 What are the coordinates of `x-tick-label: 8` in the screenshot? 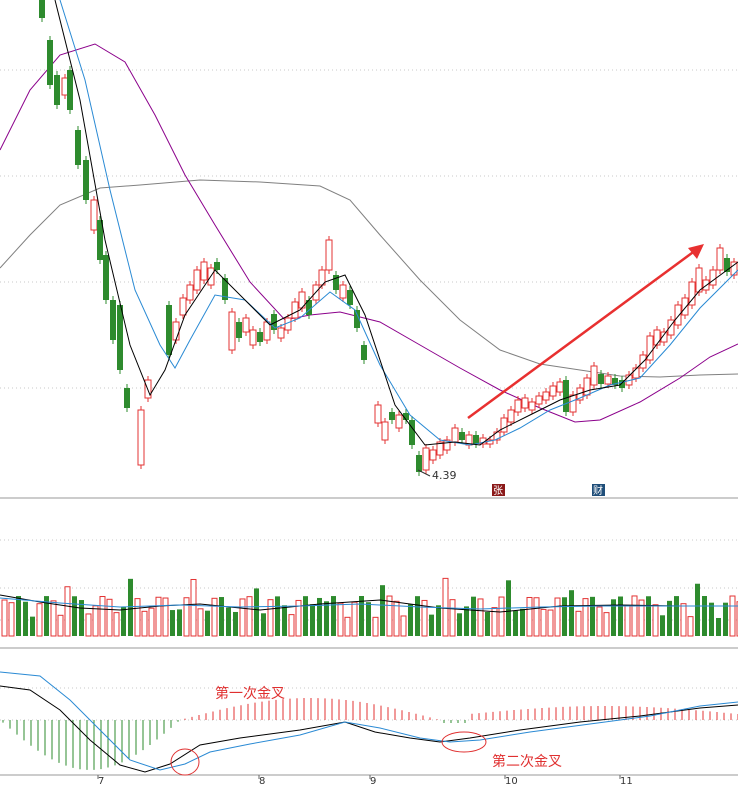 It's located at (262, 780).